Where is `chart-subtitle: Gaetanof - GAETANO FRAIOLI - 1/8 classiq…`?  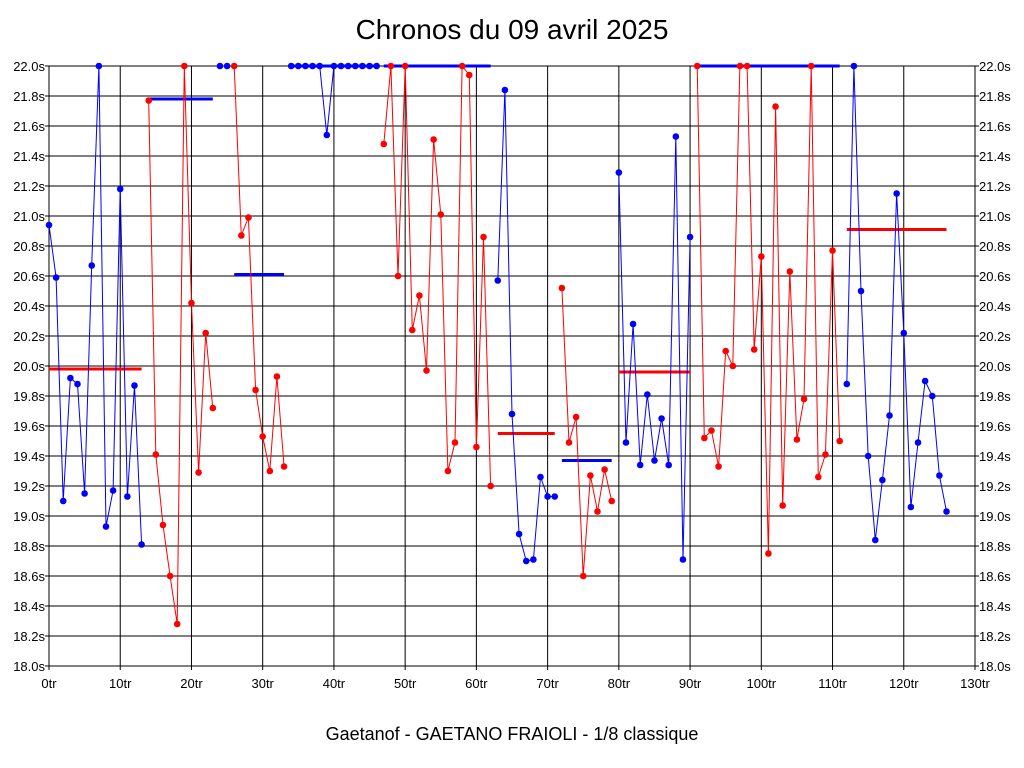
chart-subtitle: Gaetanof - GAETANO FRAIOLI - 1/8 classiq… is located at coordinates (512, 734).